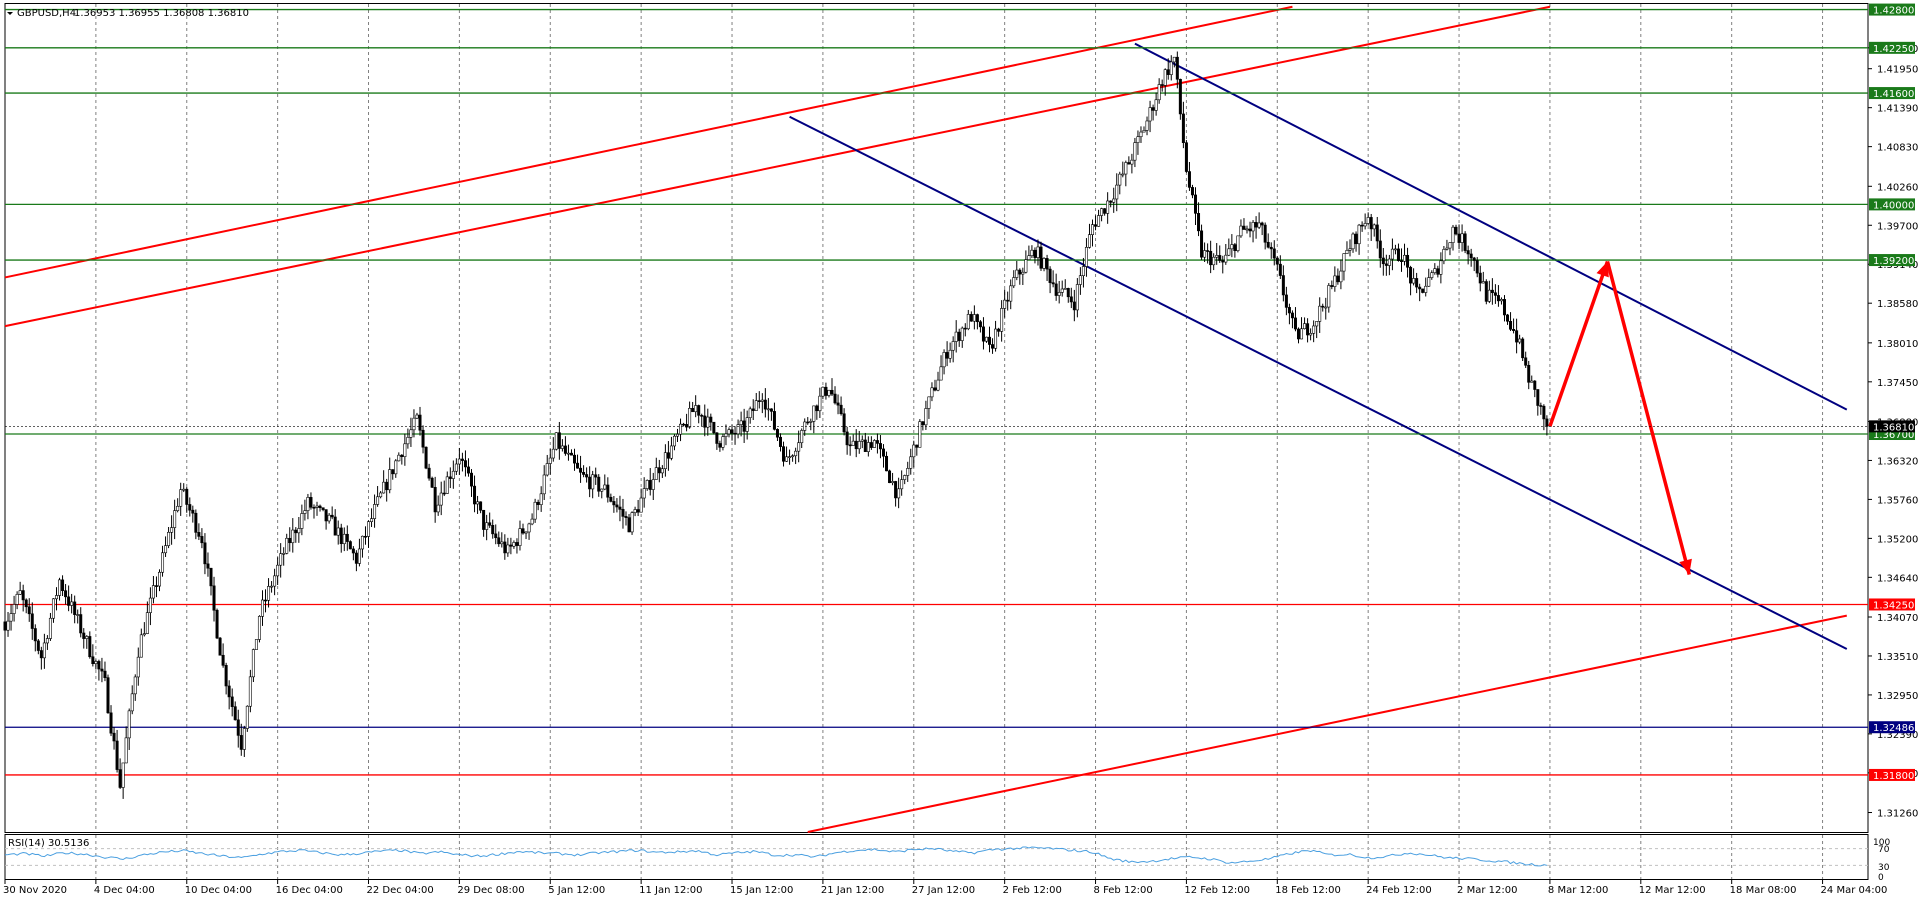 This screenshot has height=900, width=1919. What do you see at coordinates (1881, 878) in the screenshot?
I see `rsi-level-0: 0` at bounding box center [1881, 878].